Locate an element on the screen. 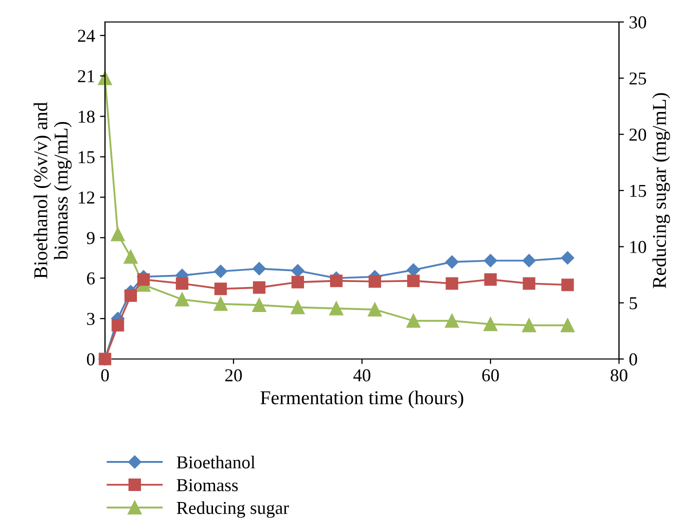 The width and height of the screenshot is (682, 521). y-tick-label: 18 is located at coordinates (86, 116).